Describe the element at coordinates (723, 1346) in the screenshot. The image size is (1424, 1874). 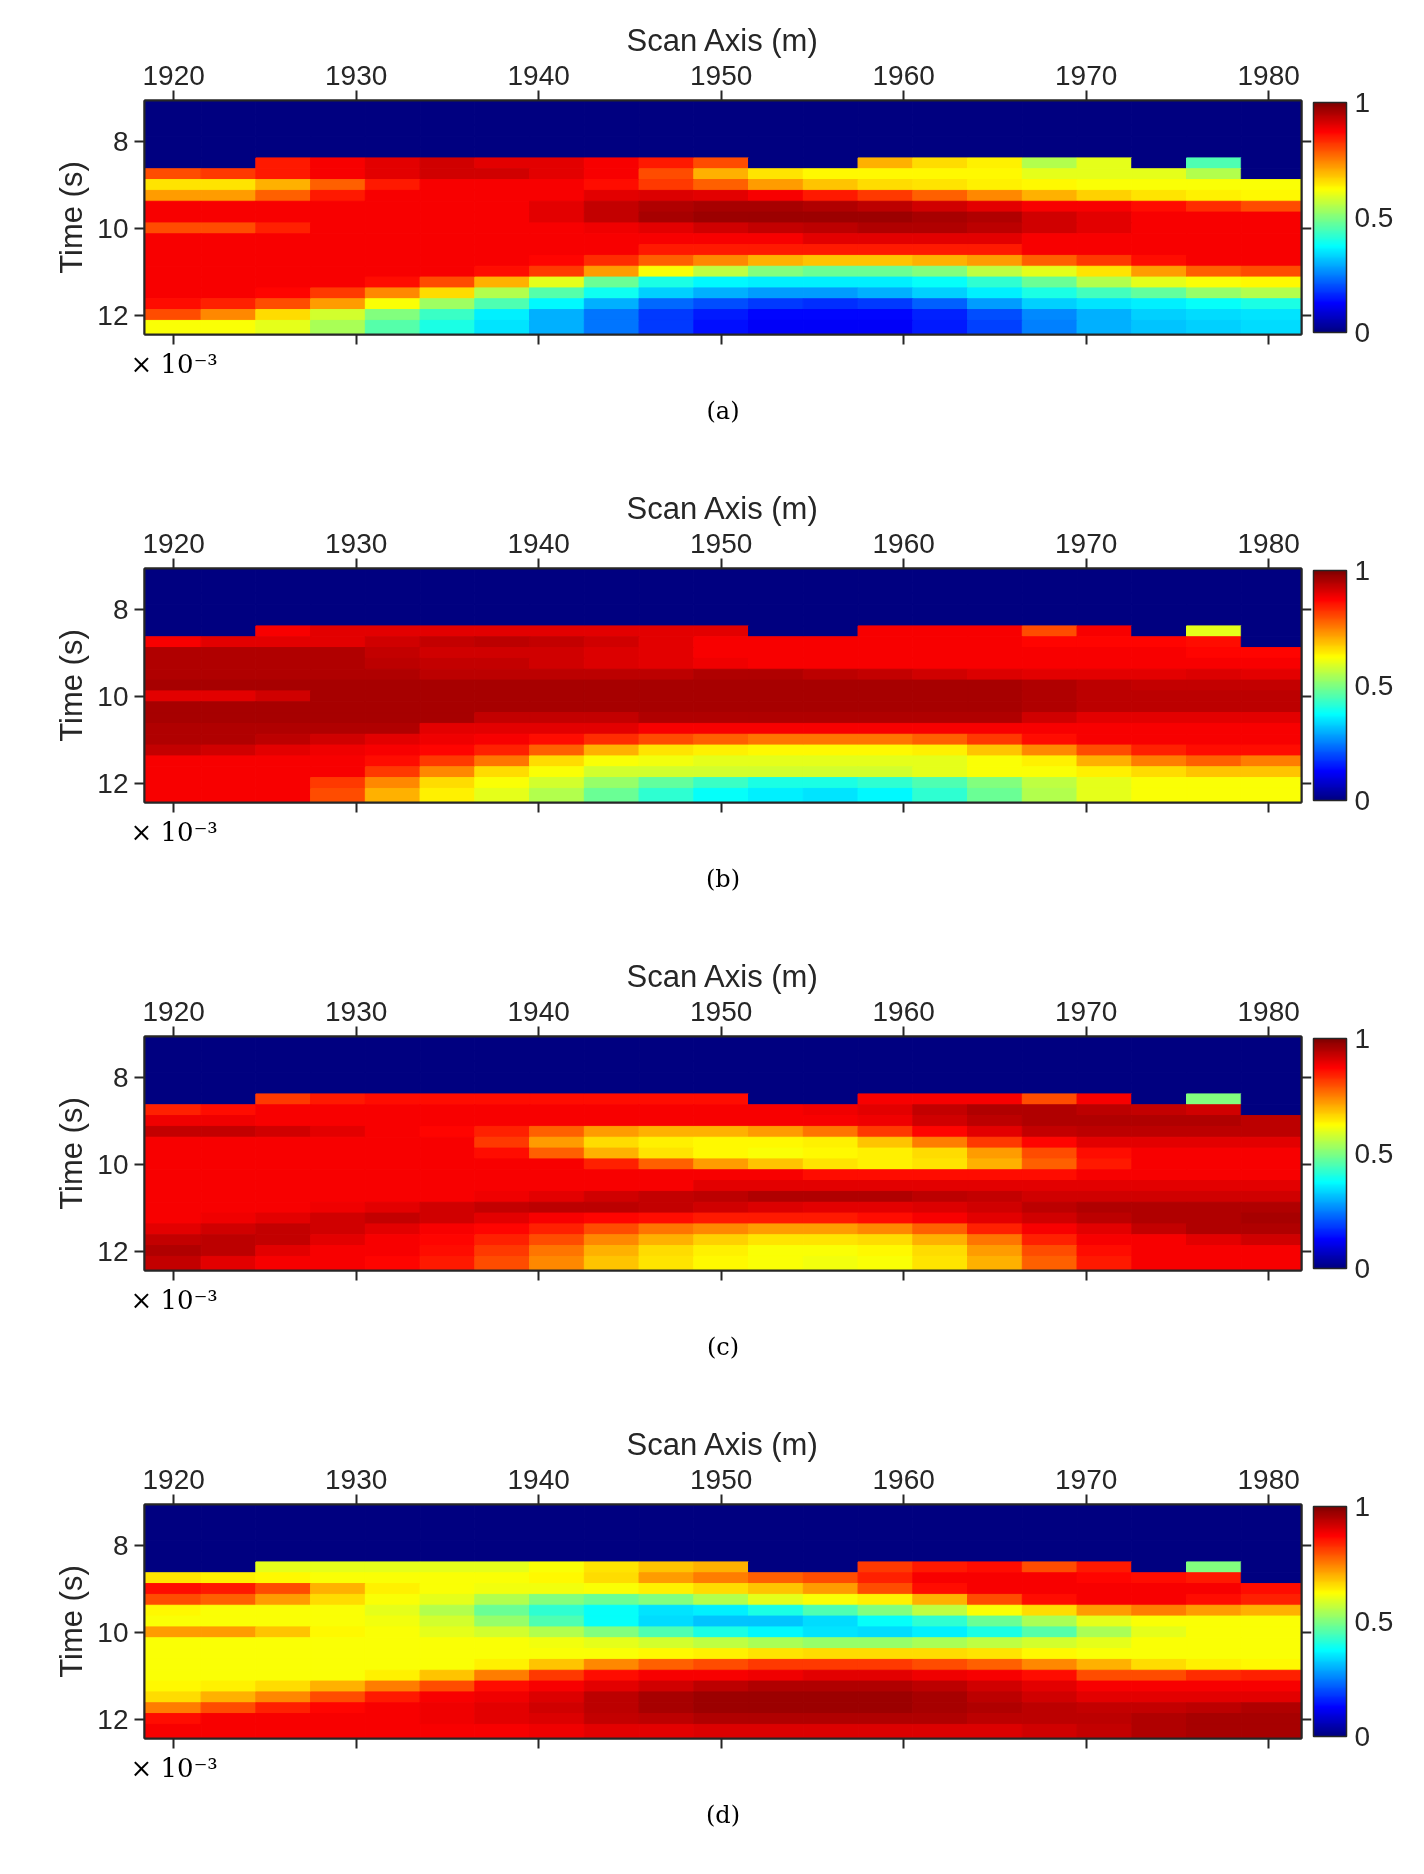
I see `text: (c)` at that location.